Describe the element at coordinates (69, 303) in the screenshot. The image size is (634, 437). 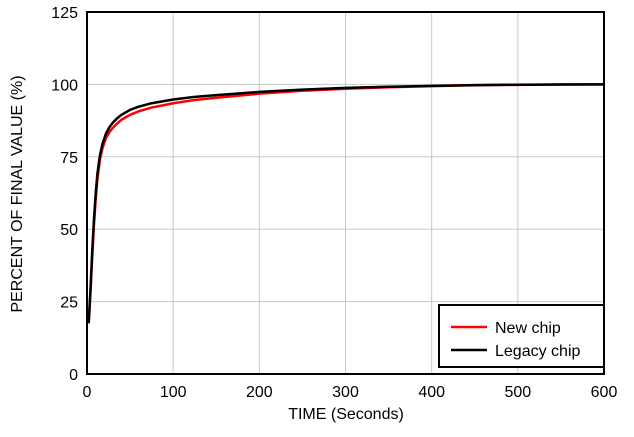
I see `y-tick-label: 25` at that location.